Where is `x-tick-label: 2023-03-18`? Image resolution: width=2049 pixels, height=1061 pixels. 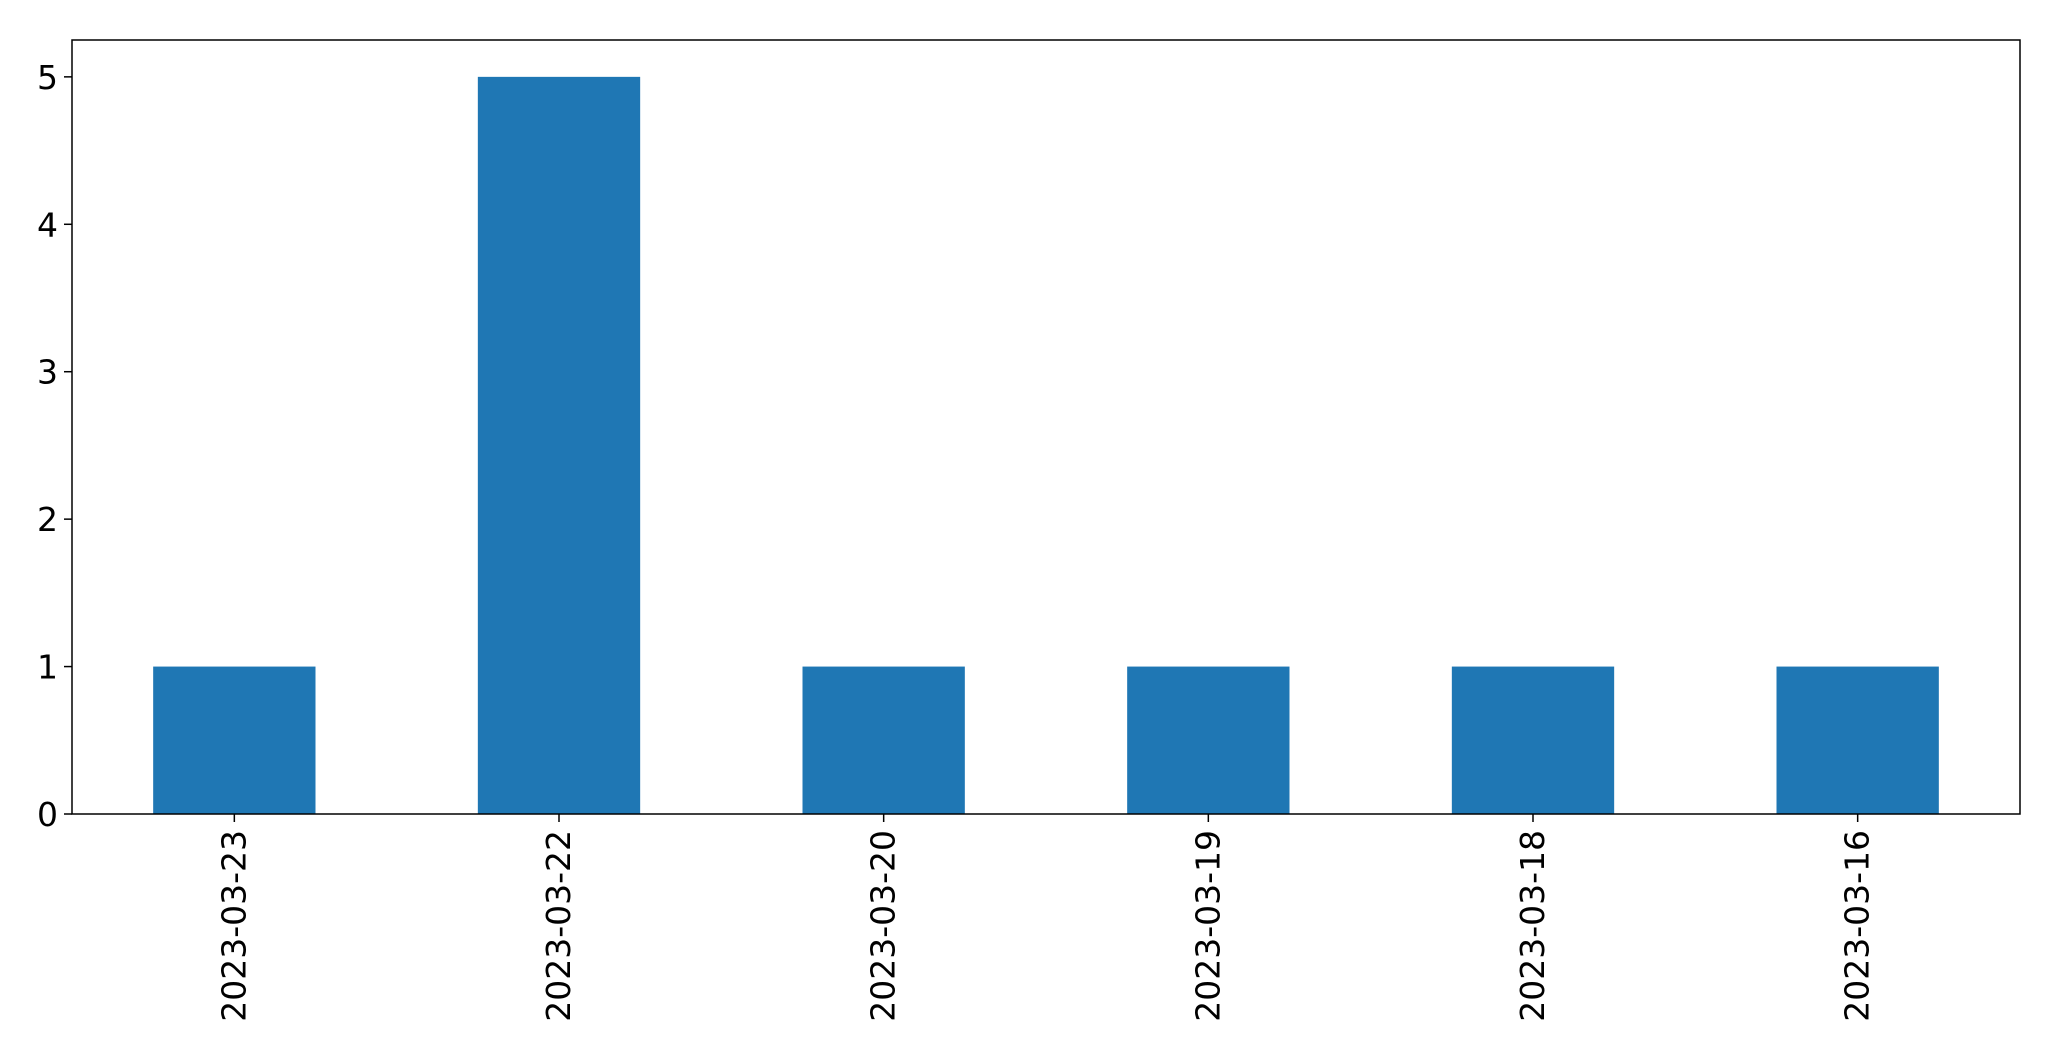 x-tick-label: 2023-03-18 is located at coordinates (1532, 926).